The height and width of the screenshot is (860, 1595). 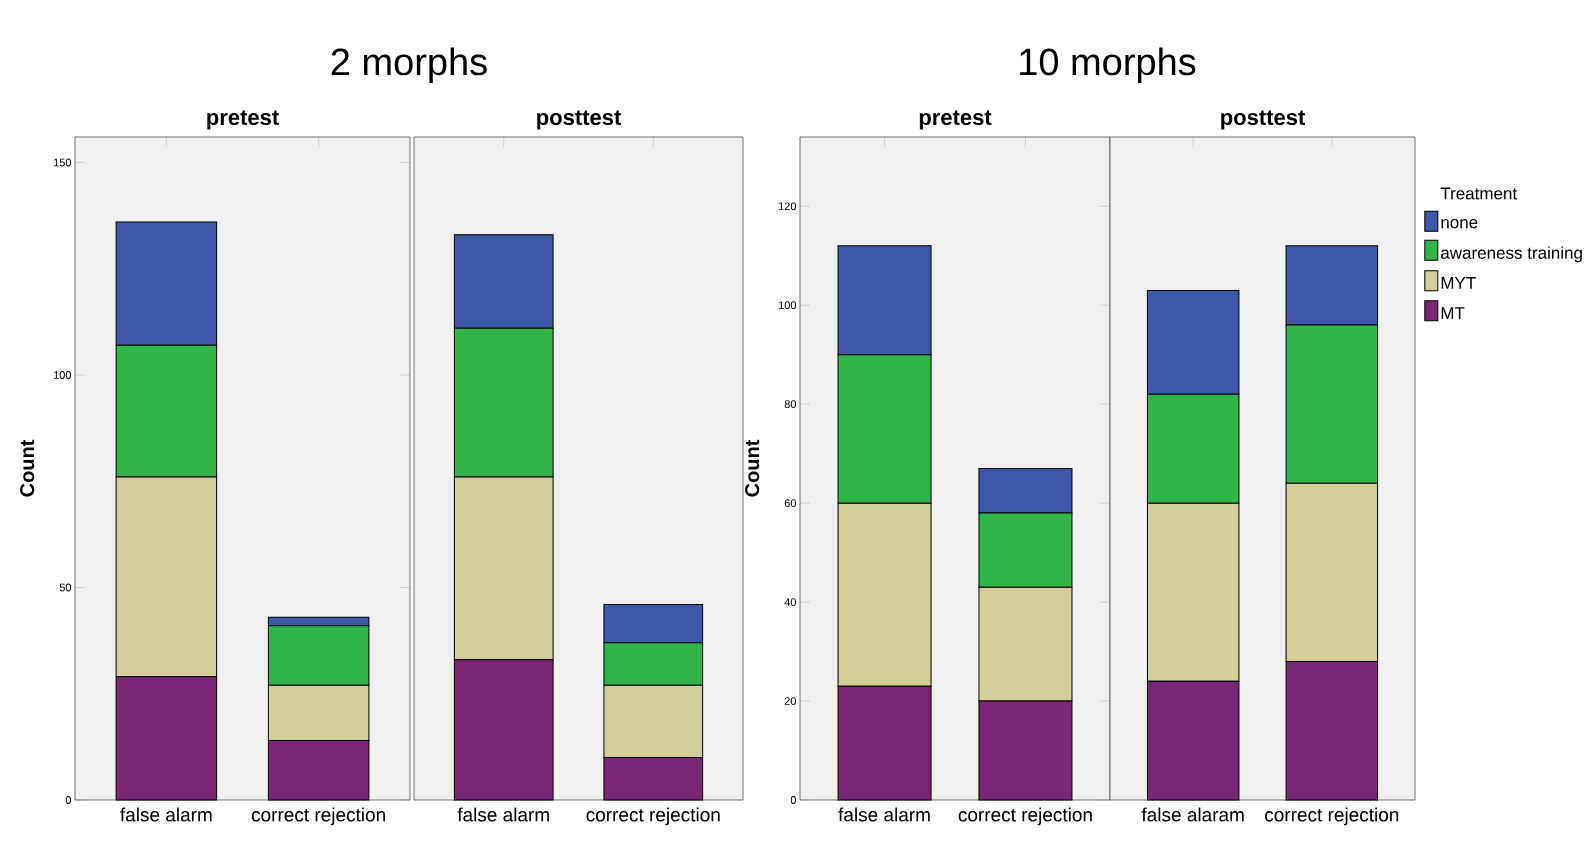 What do you see at coordinates (1108, 65) in the screenshot?
I see `chart-title: 10 morphs` at bounding box center [1108, 65].